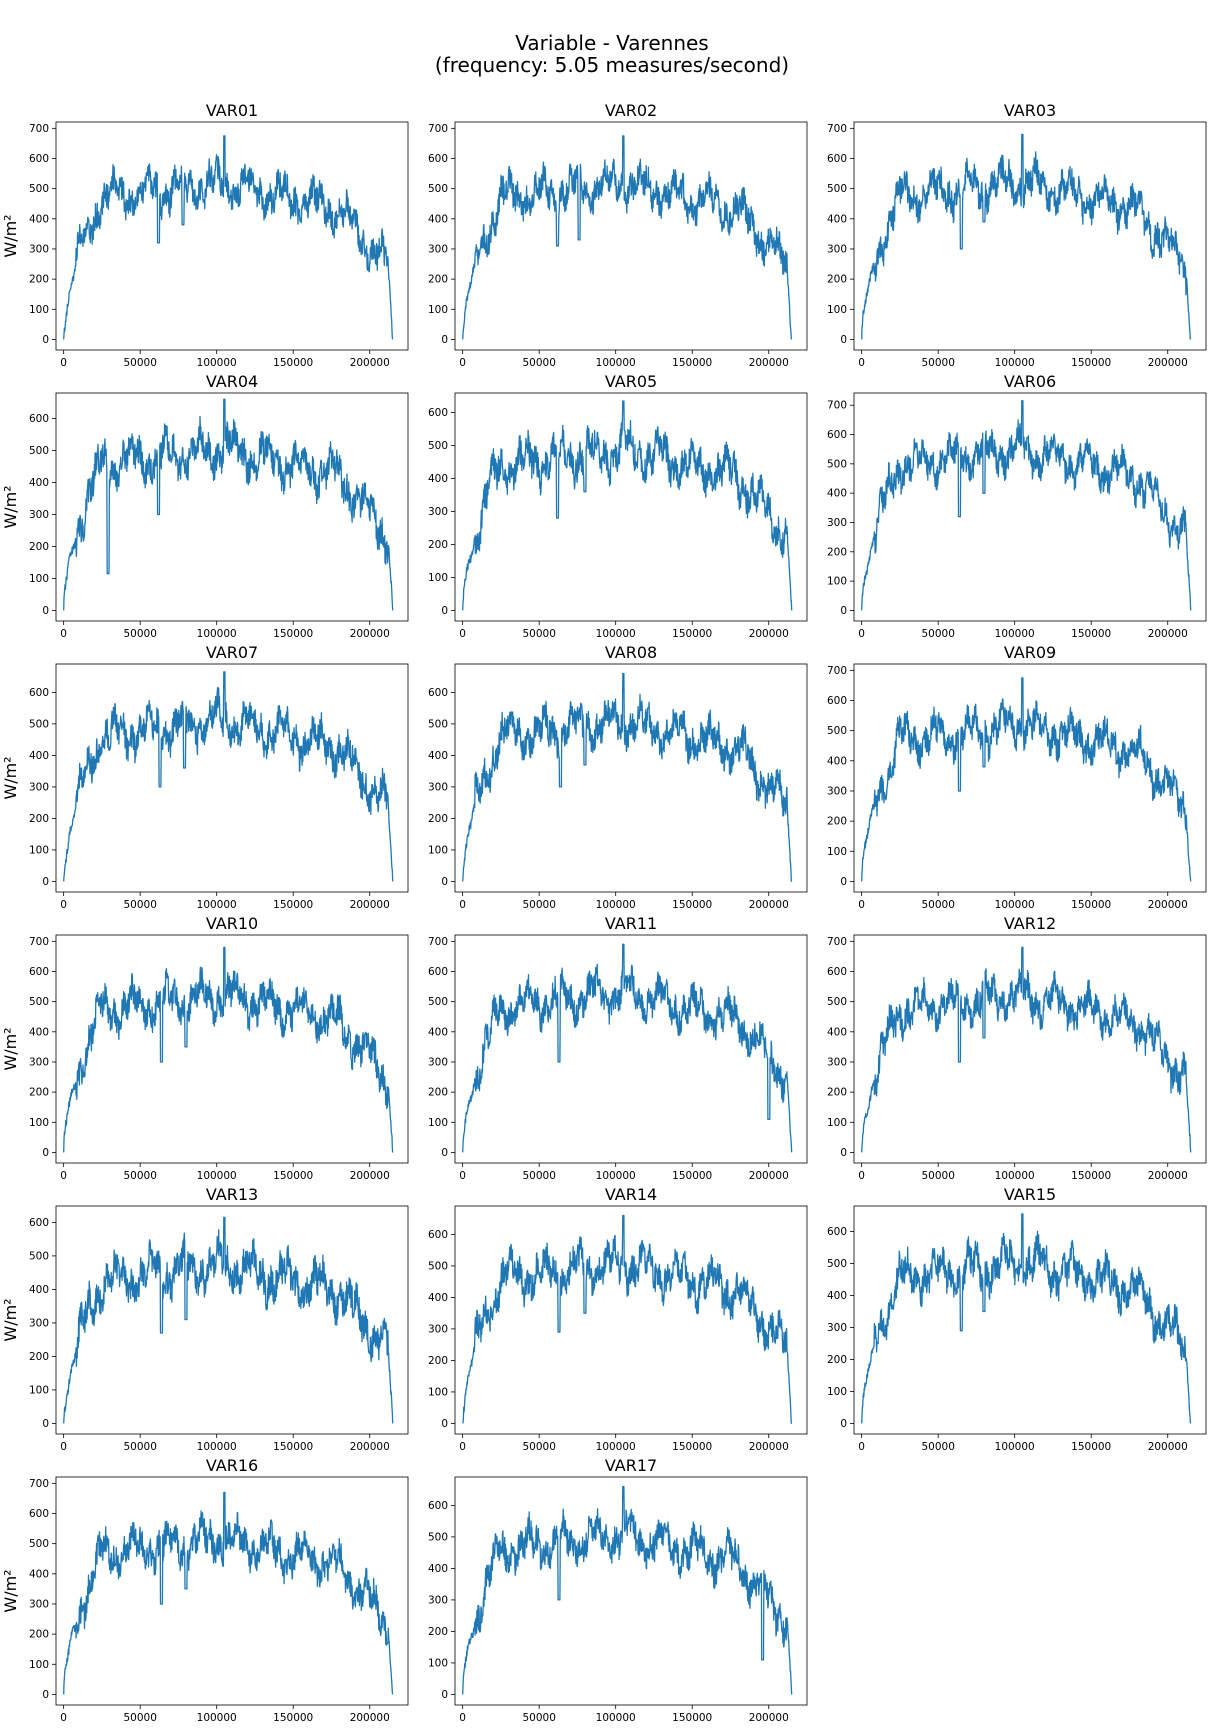 The height and width of the screenshot is (1728, 1224). I want to click on subplot-title: VAR10, so click(232, 923).